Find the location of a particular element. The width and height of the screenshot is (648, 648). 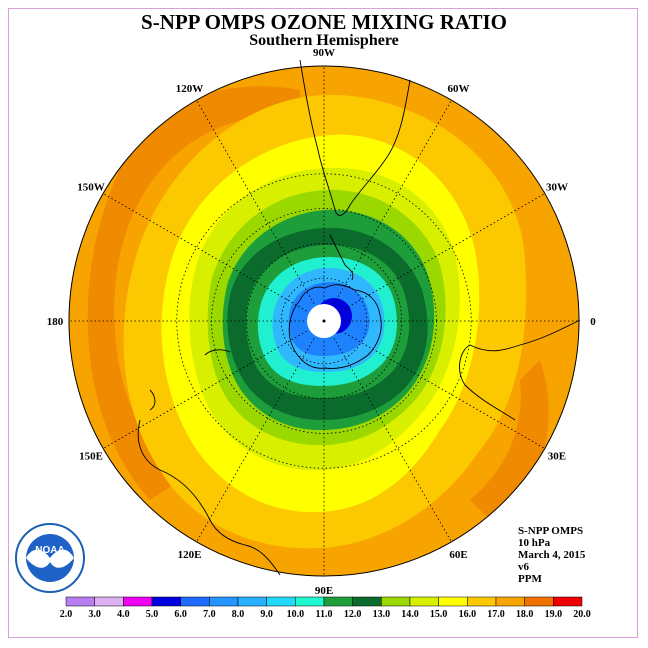

colorbar-tick-label: 15.0 is located at coordinates (439, 614).